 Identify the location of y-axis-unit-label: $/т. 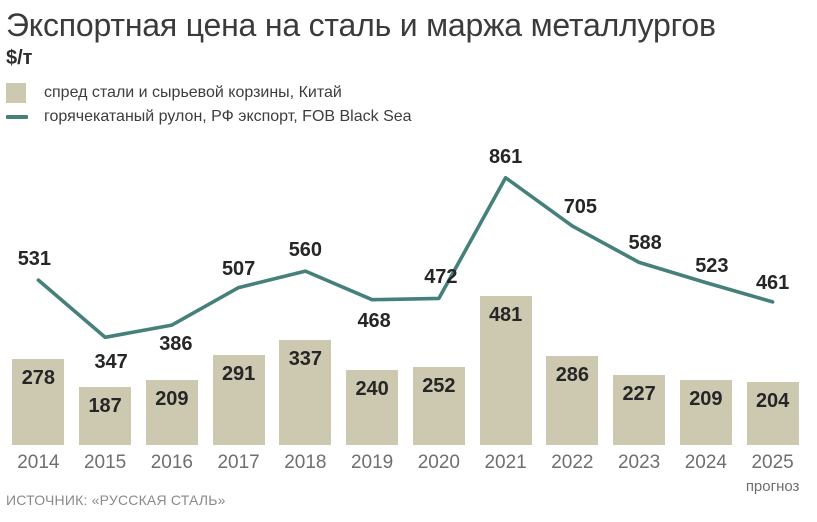
(19, 58).